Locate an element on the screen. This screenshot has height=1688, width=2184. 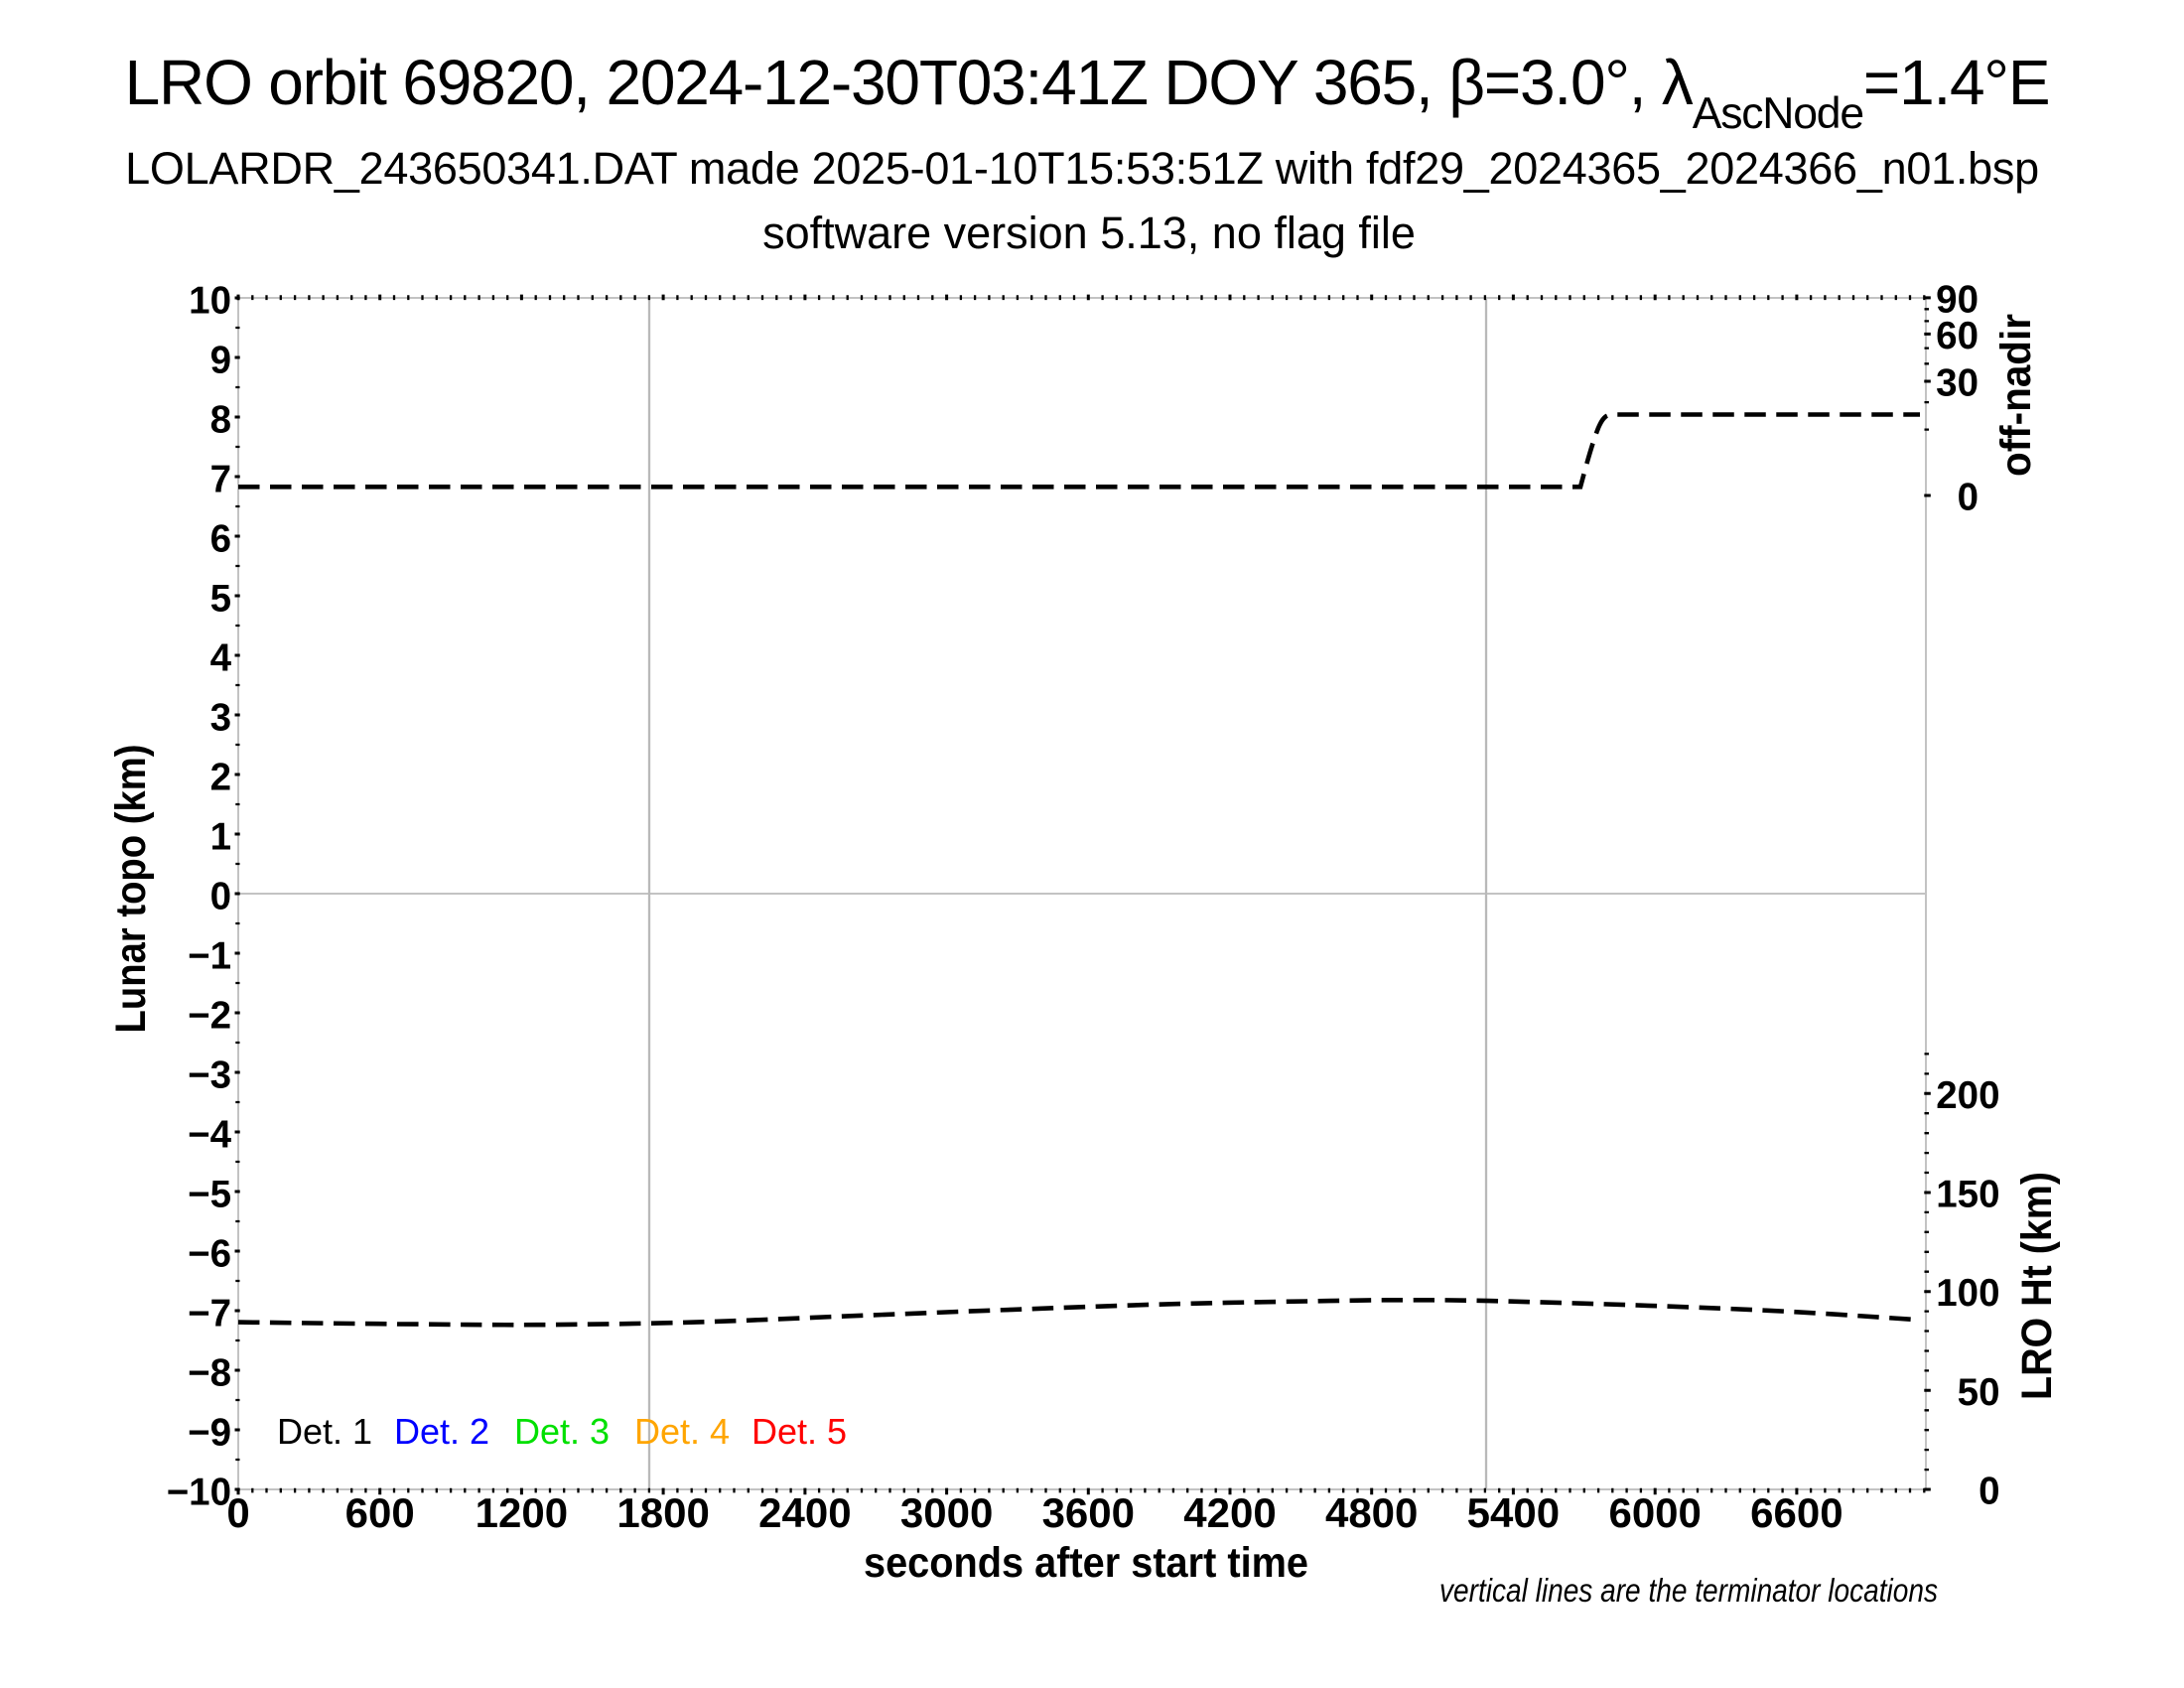
svg-text: 9 is located at coordinates (220, 361).